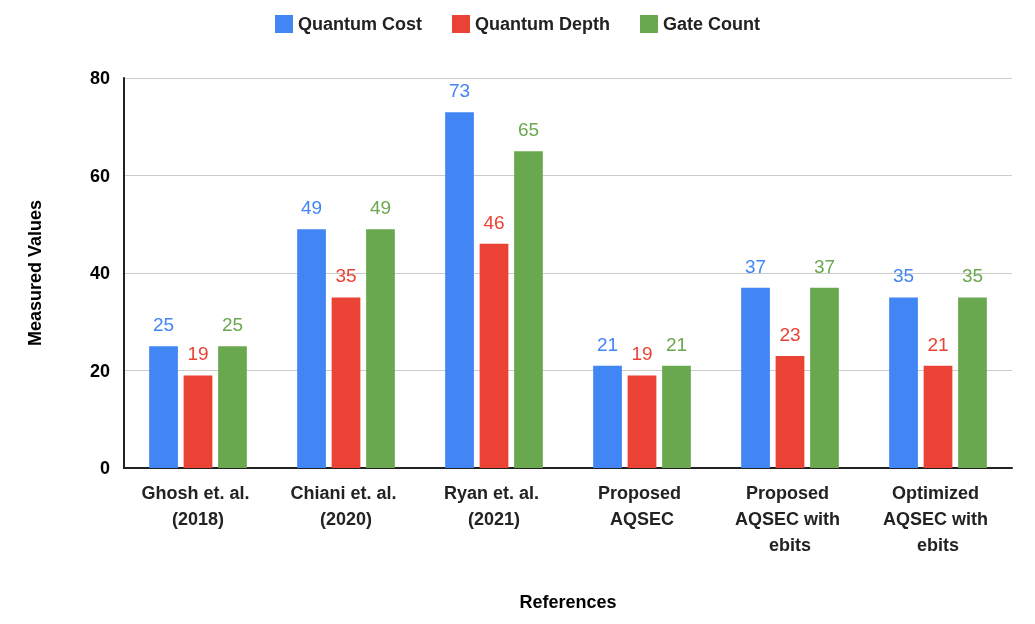 This screenshot has width=1035, height=624. Describe the element at coordinates (99, 370) in the screenshot. I see `y-tick-label: 20` at that location.